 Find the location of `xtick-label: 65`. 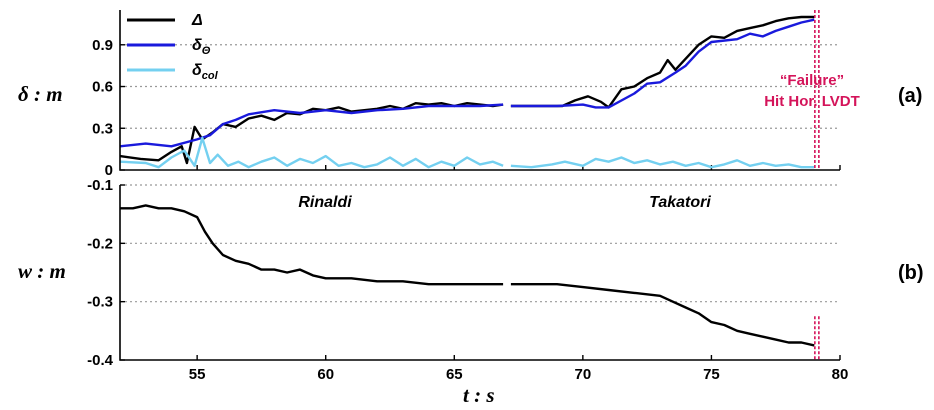

xtick-label: 65 is located at coordinates (454, 374).